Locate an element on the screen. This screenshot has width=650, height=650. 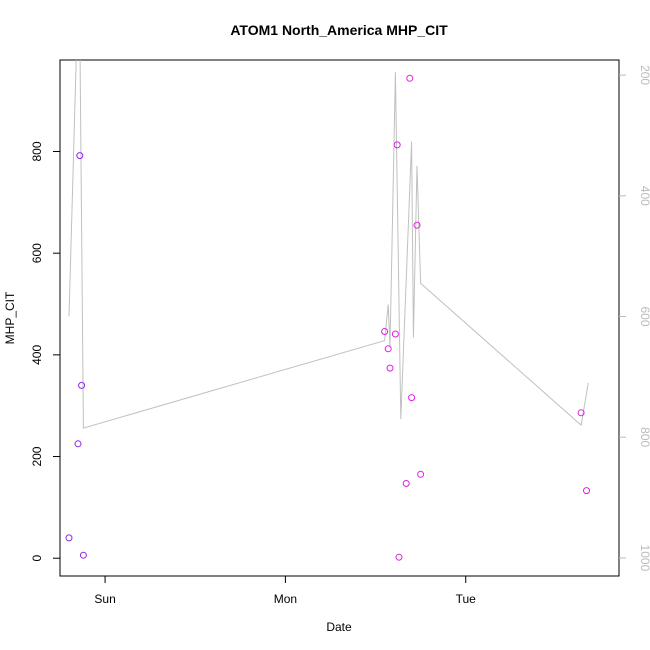
y-axis-label: MHP_CIT is located at coordinates (10, 317).